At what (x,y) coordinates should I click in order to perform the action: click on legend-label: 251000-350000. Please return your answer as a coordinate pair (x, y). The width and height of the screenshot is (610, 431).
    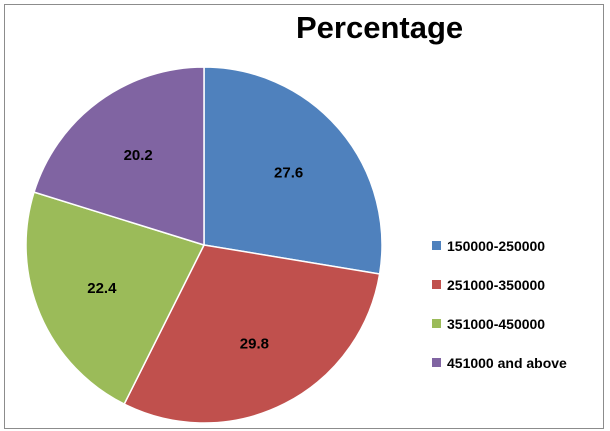
    Looking at the image, I should click on (496, 285).